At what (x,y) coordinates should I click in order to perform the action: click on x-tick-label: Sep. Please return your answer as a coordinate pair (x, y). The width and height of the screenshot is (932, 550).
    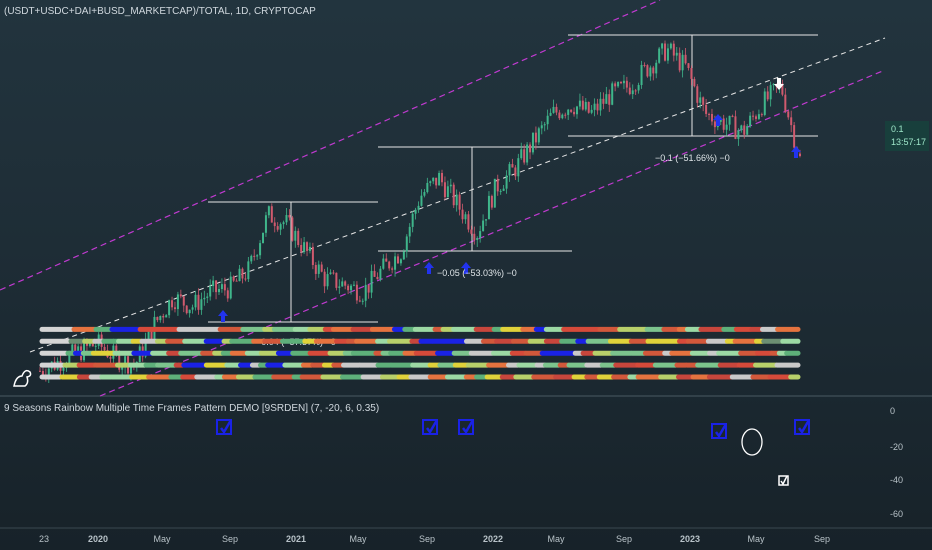
    Looking at the image, I should click on (230, 539).